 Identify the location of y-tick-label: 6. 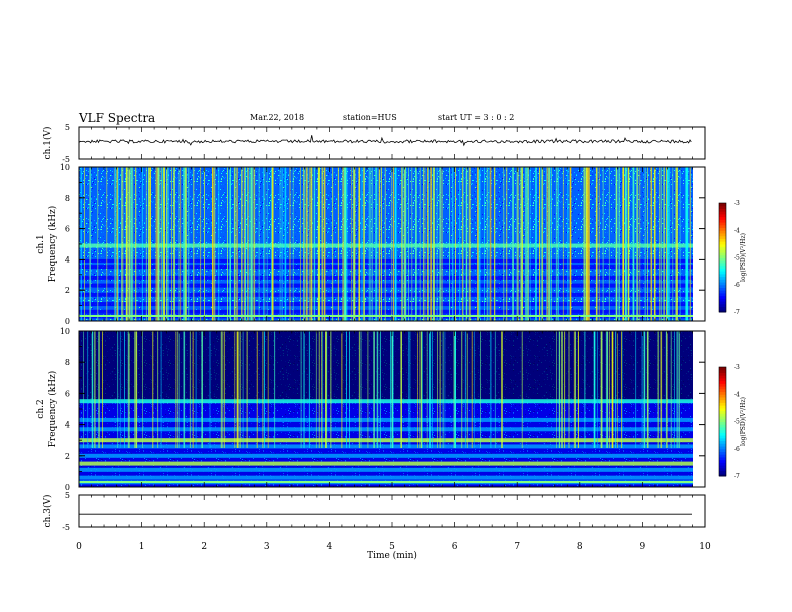
(67, 393).